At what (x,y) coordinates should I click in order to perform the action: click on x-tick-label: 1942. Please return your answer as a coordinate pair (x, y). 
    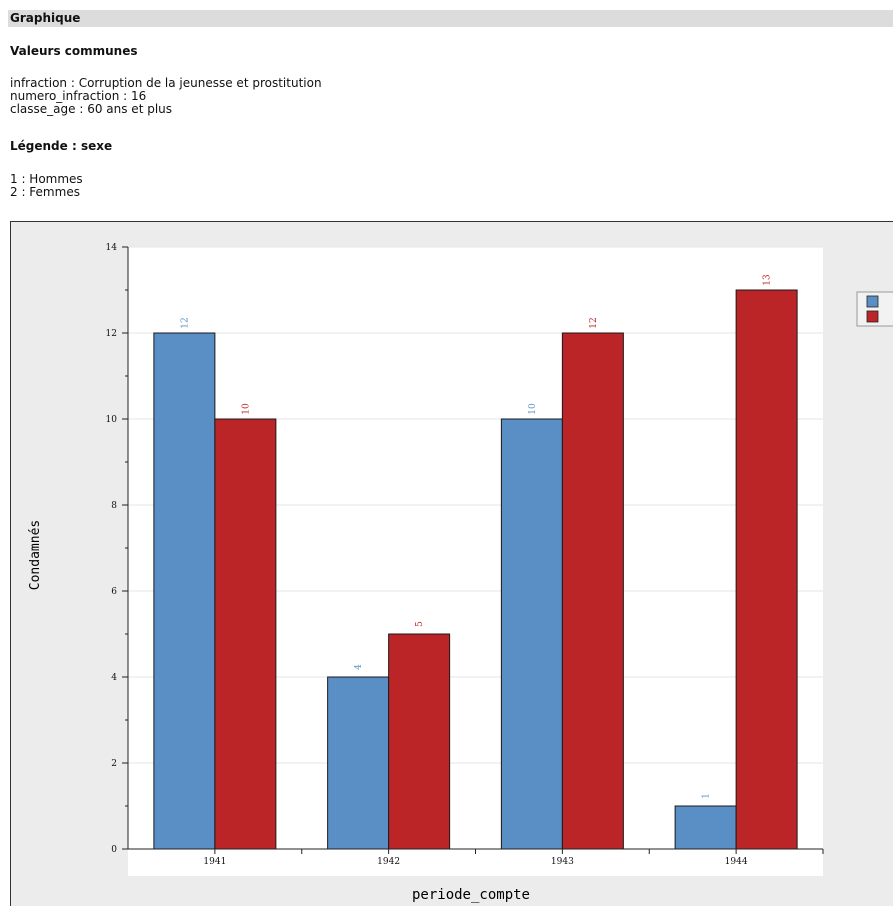
    Looking at the image, I should click on (388, 862).